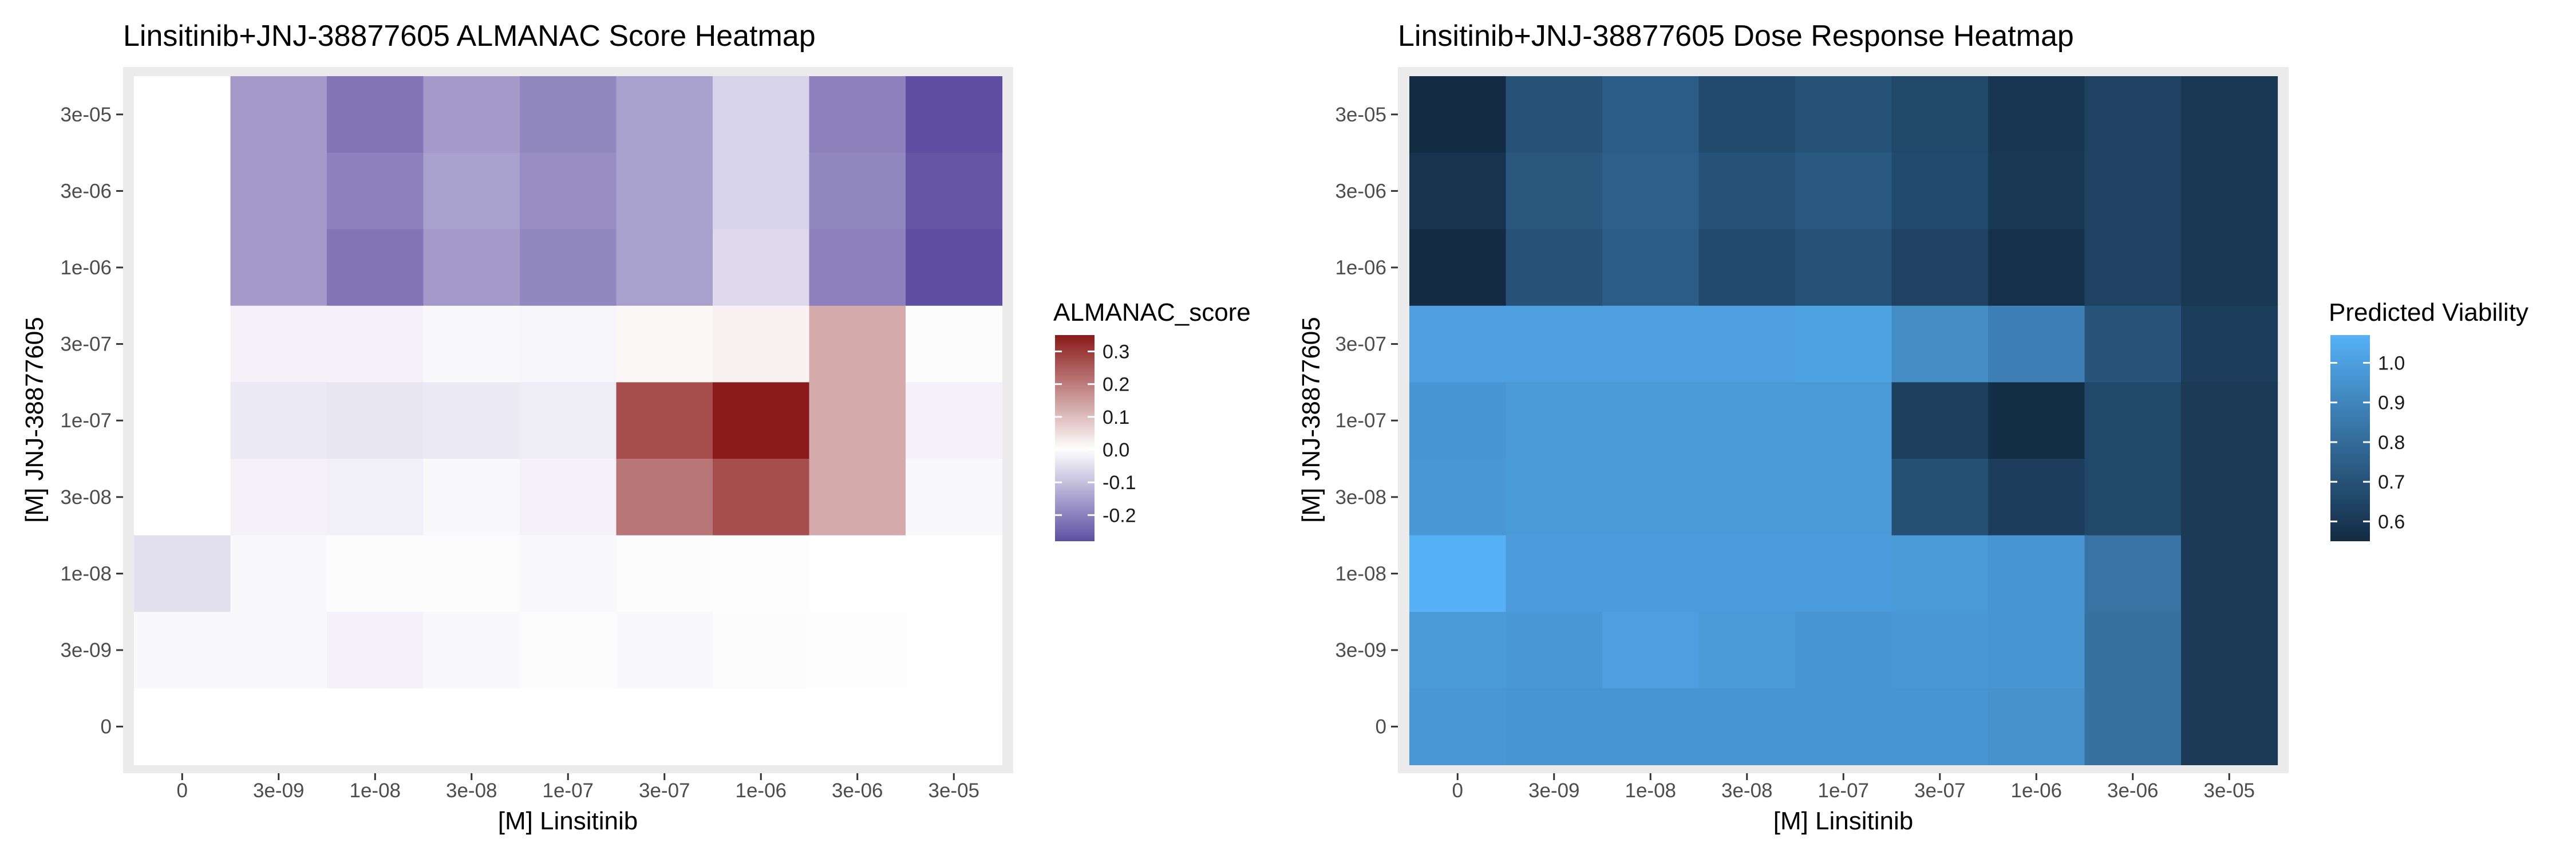 Image resolution: width=2576 pixels, height=862 pixels. What do you see at coordinates (1152, 419) in the screenshot?
I see `legend: ALMANAC_score 0.3 0.2 0.1 0.0 -0.1 -0.2` at bounding box center [1152, 419].